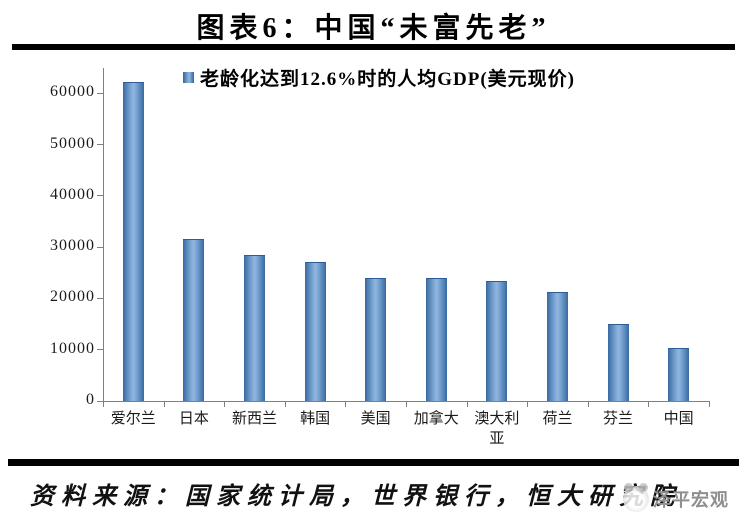 This screenshot has height=522, width=747. What do you see at coordinates (373, 462) in the screenshot?
I see `bottom-divider` at bounding box center [373, 462].